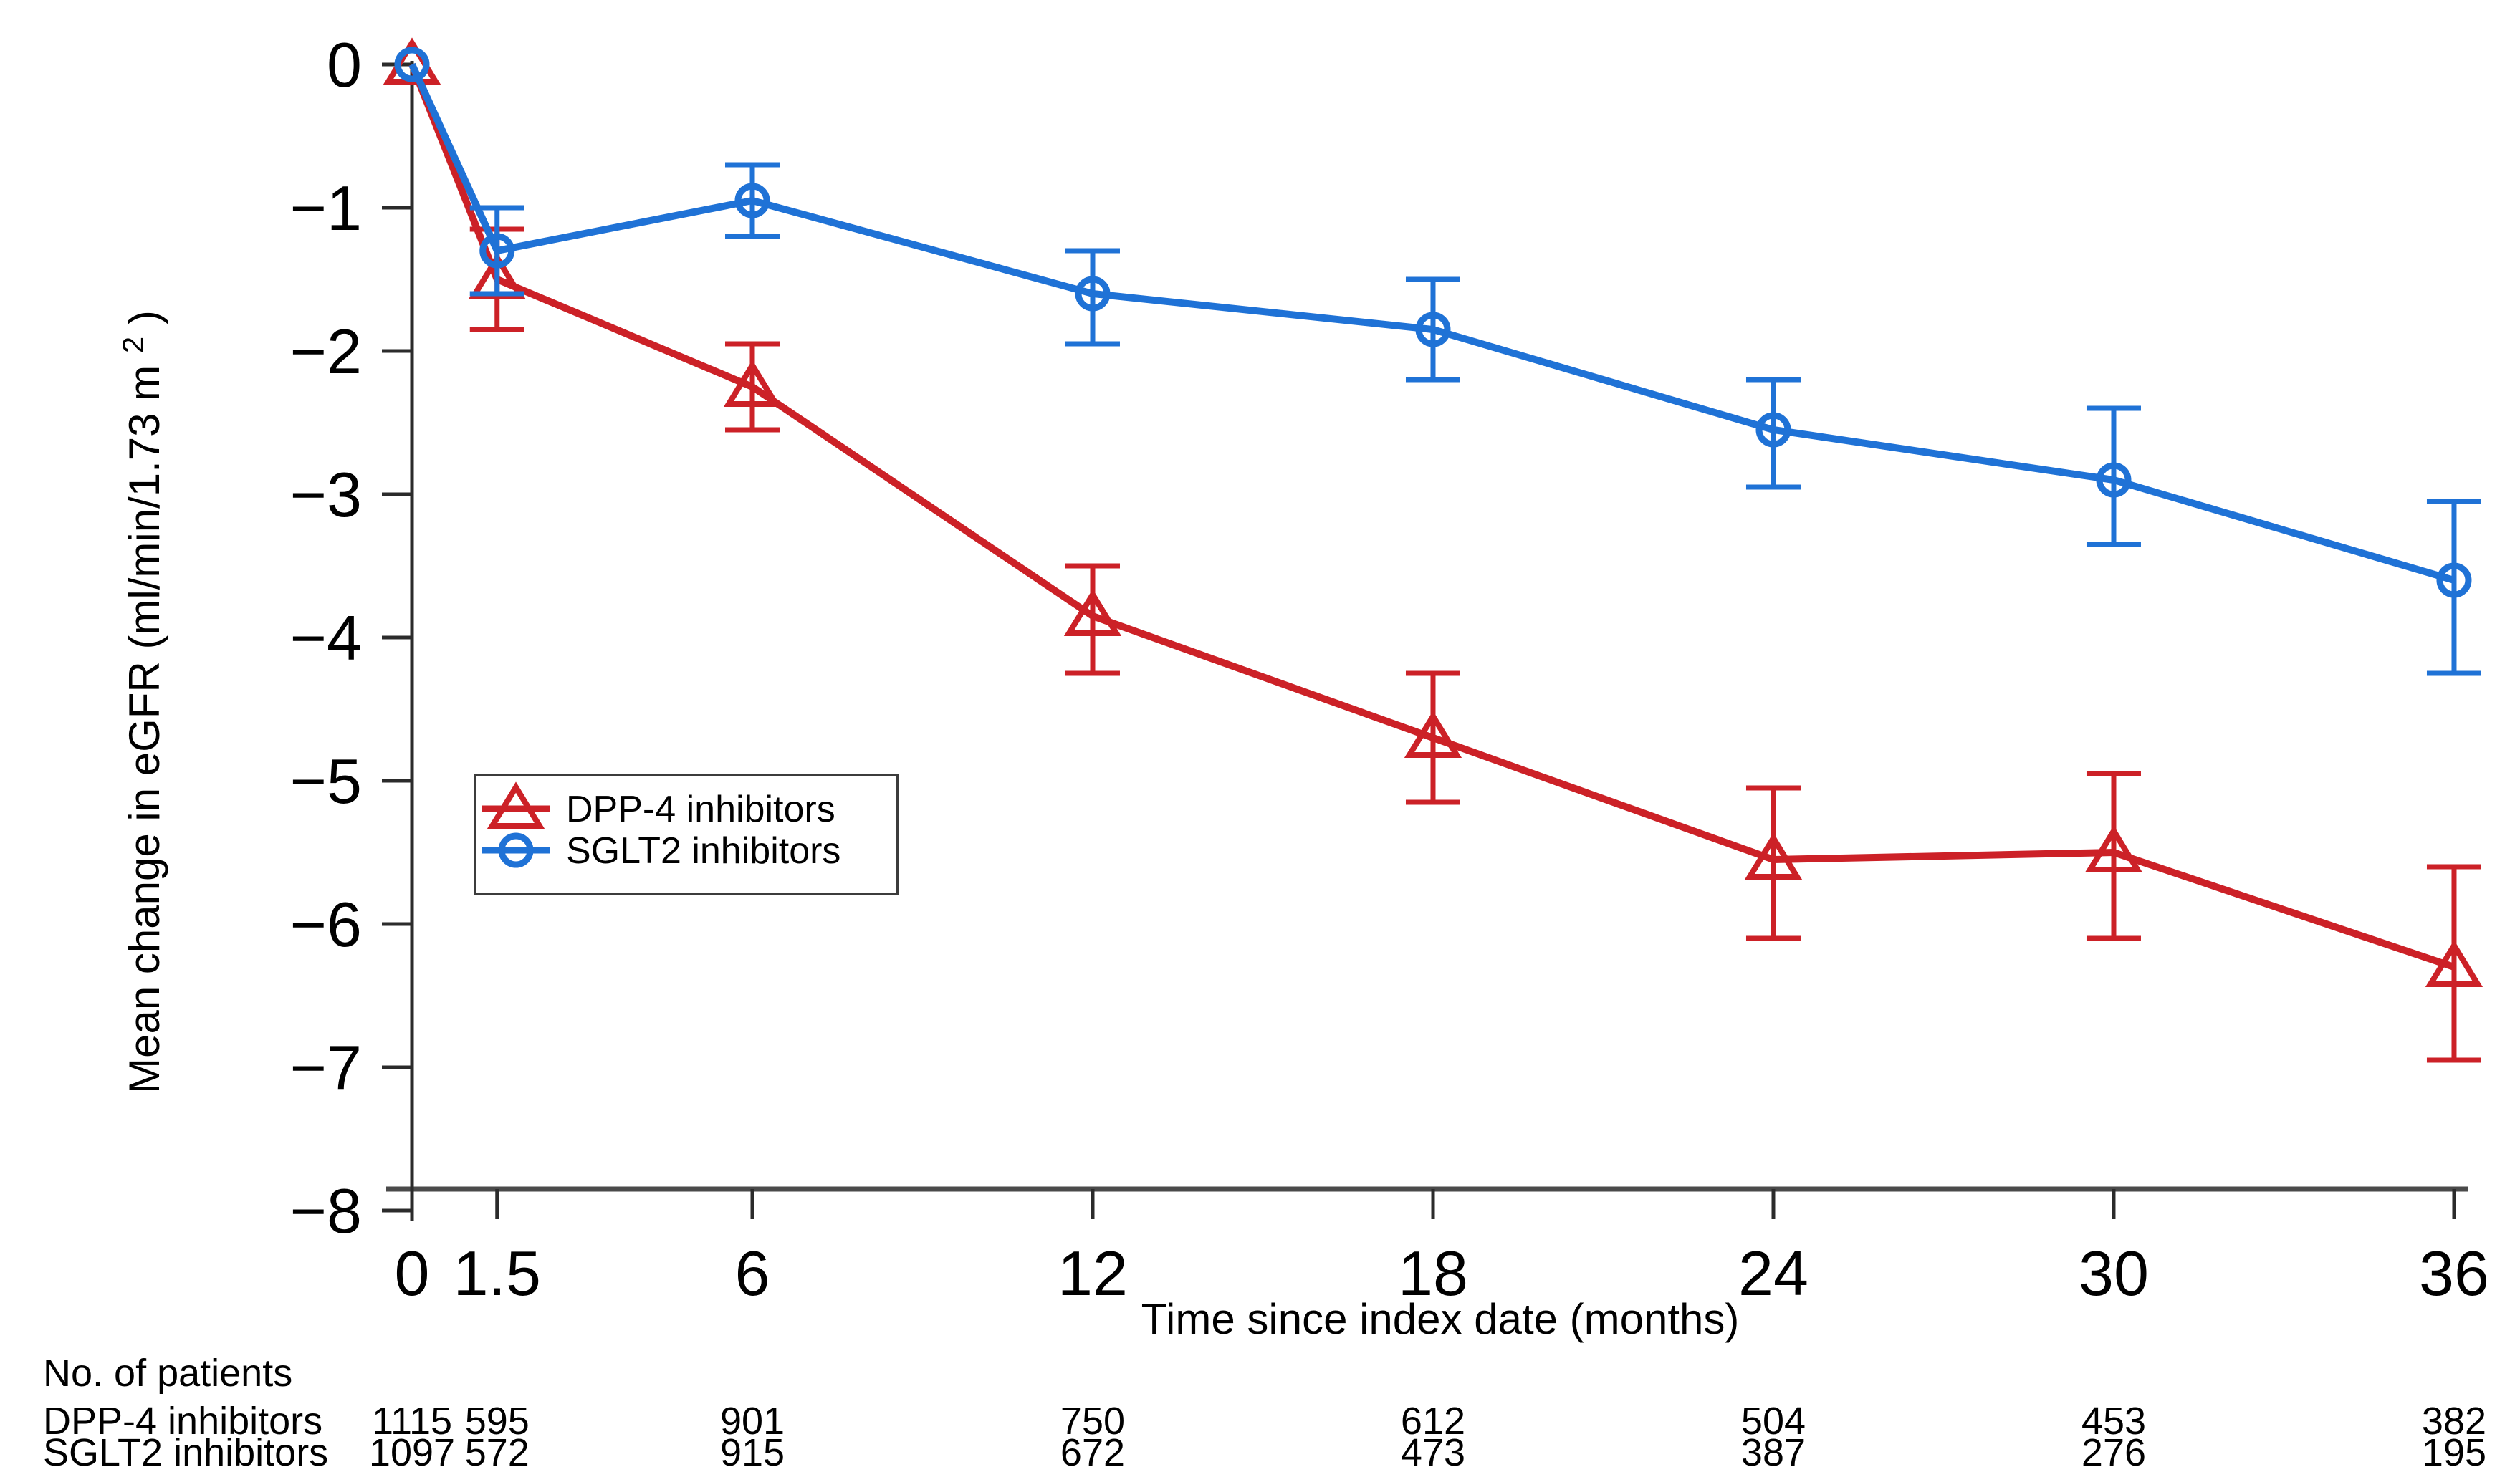 Image resolution: width=2520 pixels, height=1472 pixels. What do you see at coordinates (185, 1451) in the screenshot?
I see `patients-row-label-sglt2: SGLT2 inhibitors` at bounding box center [185, 1451].